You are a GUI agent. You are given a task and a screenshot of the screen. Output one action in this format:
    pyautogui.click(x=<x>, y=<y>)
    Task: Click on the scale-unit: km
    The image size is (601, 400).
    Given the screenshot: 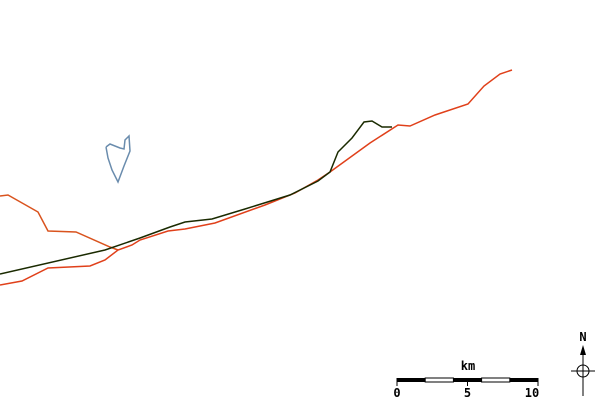 What is the action you would take?
    pyautogui.click(x=468, y=366)
    